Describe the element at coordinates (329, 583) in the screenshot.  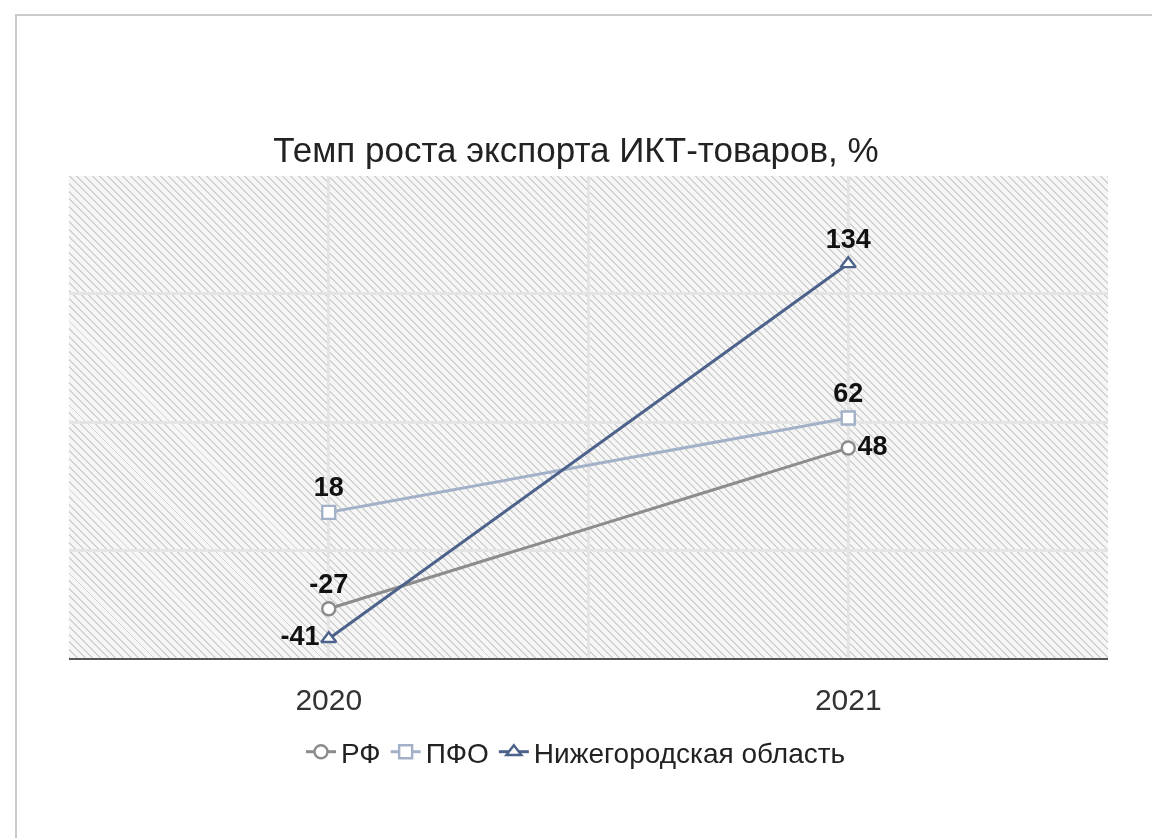
I see `data-label: -27` at that location.